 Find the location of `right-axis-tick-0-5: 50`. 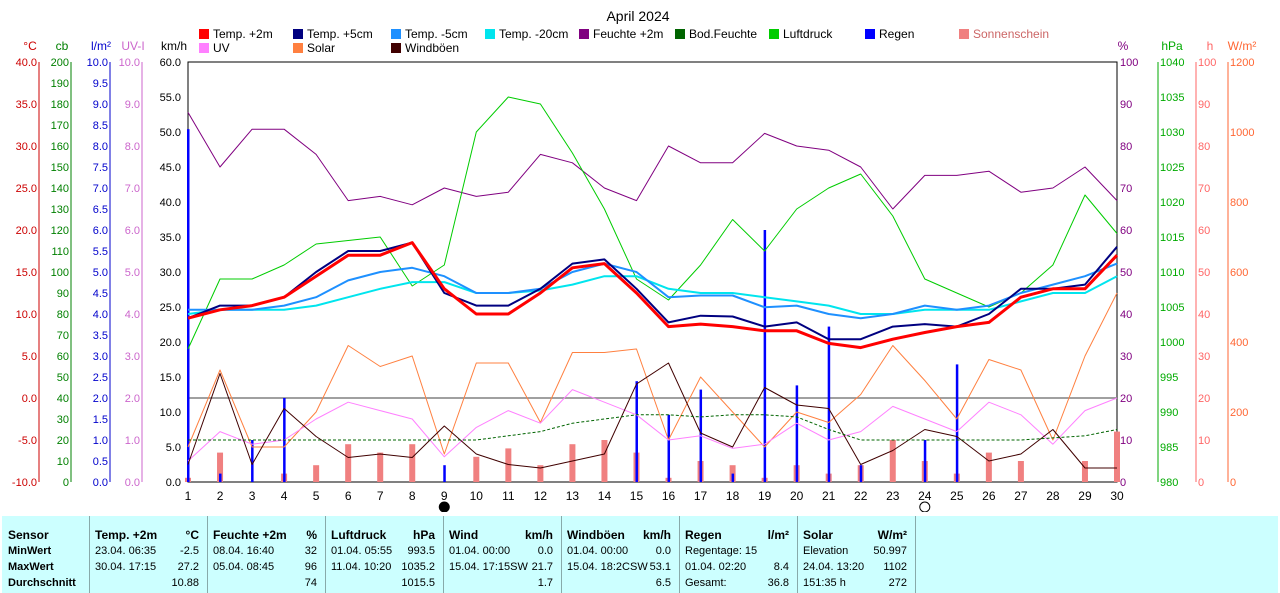

right-axis-tick-0-5: 50 is located at coordinates (1126, 273).